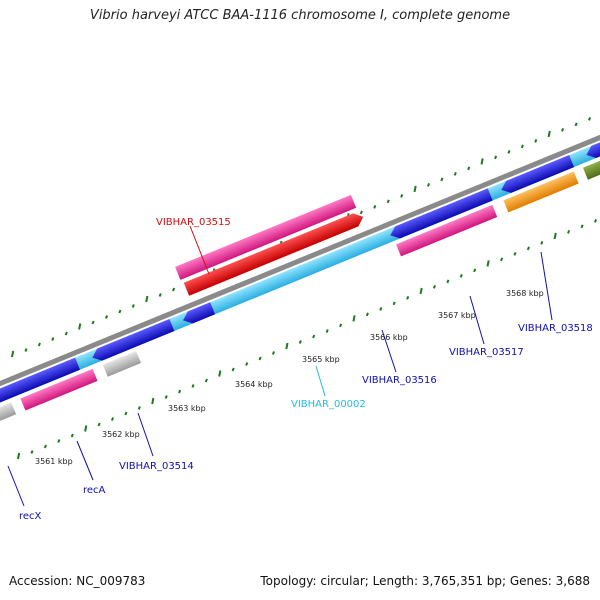 The image size is (600, 600). I want to click on label-vibhar-03515: VIBHAR_03515, so click(193, 222).